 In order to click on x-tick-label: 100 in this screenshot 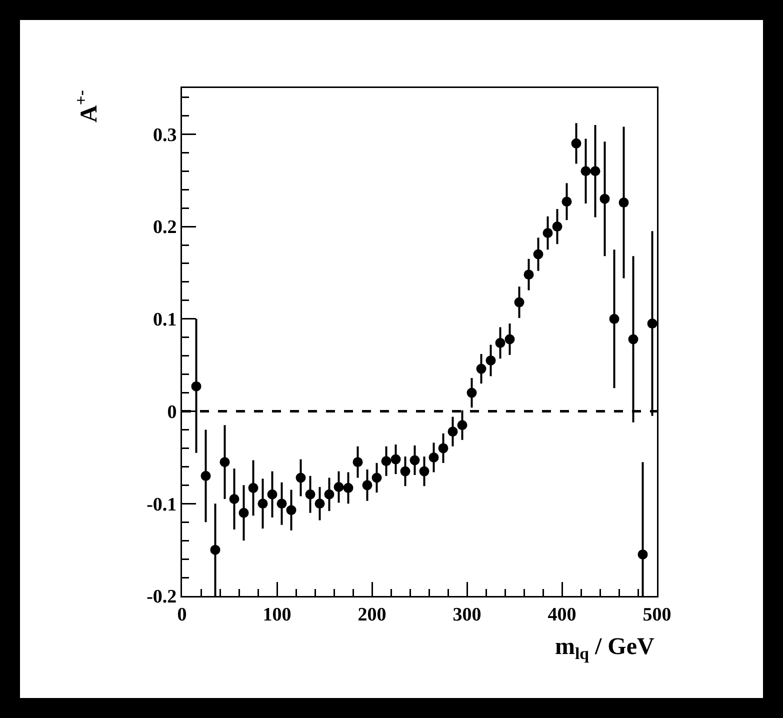, I will do `click(277, 615)`.